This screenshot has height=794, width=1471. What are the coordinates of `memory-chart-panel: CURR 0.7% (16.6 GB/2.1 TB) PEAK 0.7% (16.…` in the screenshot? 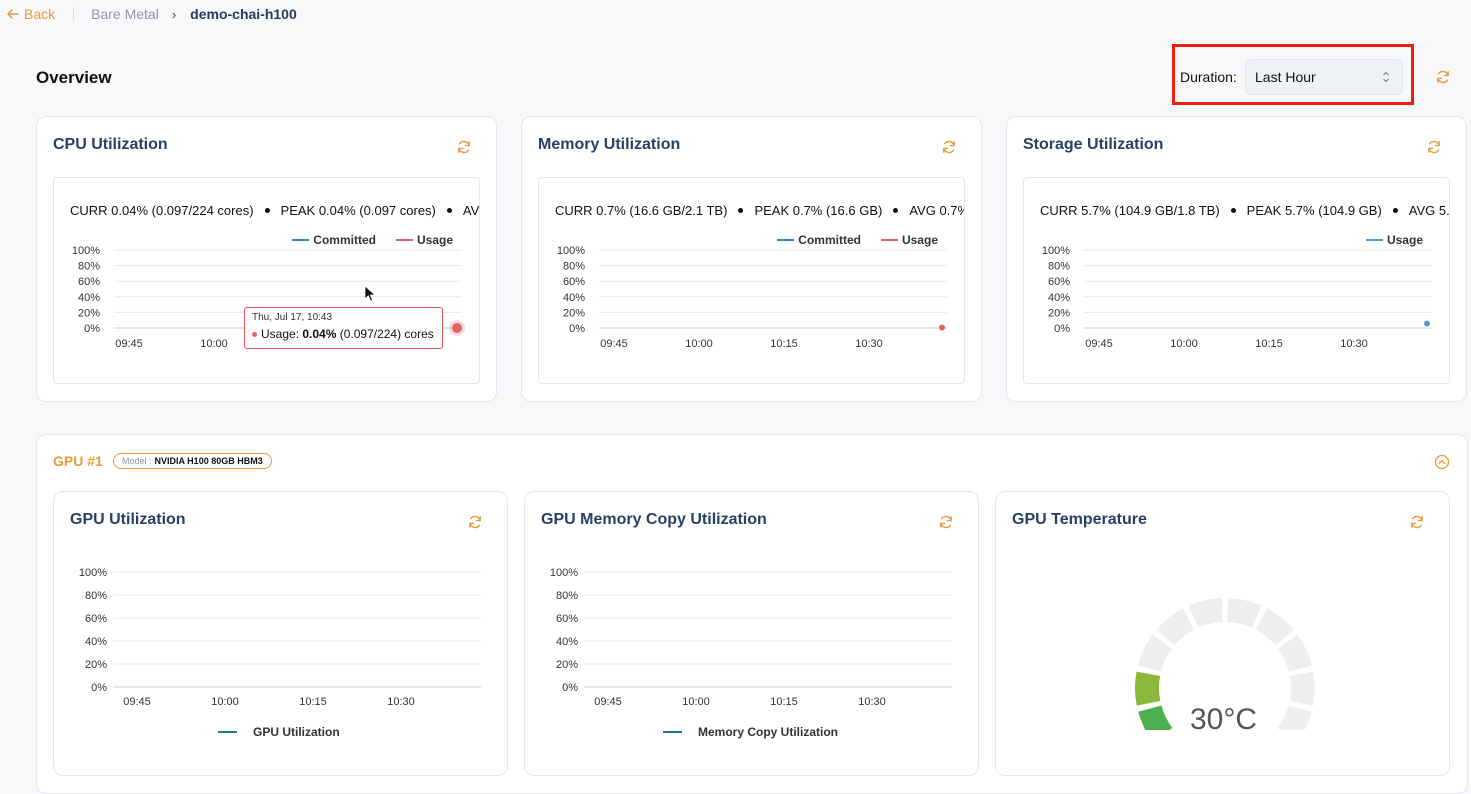 It's located at (751, 280).